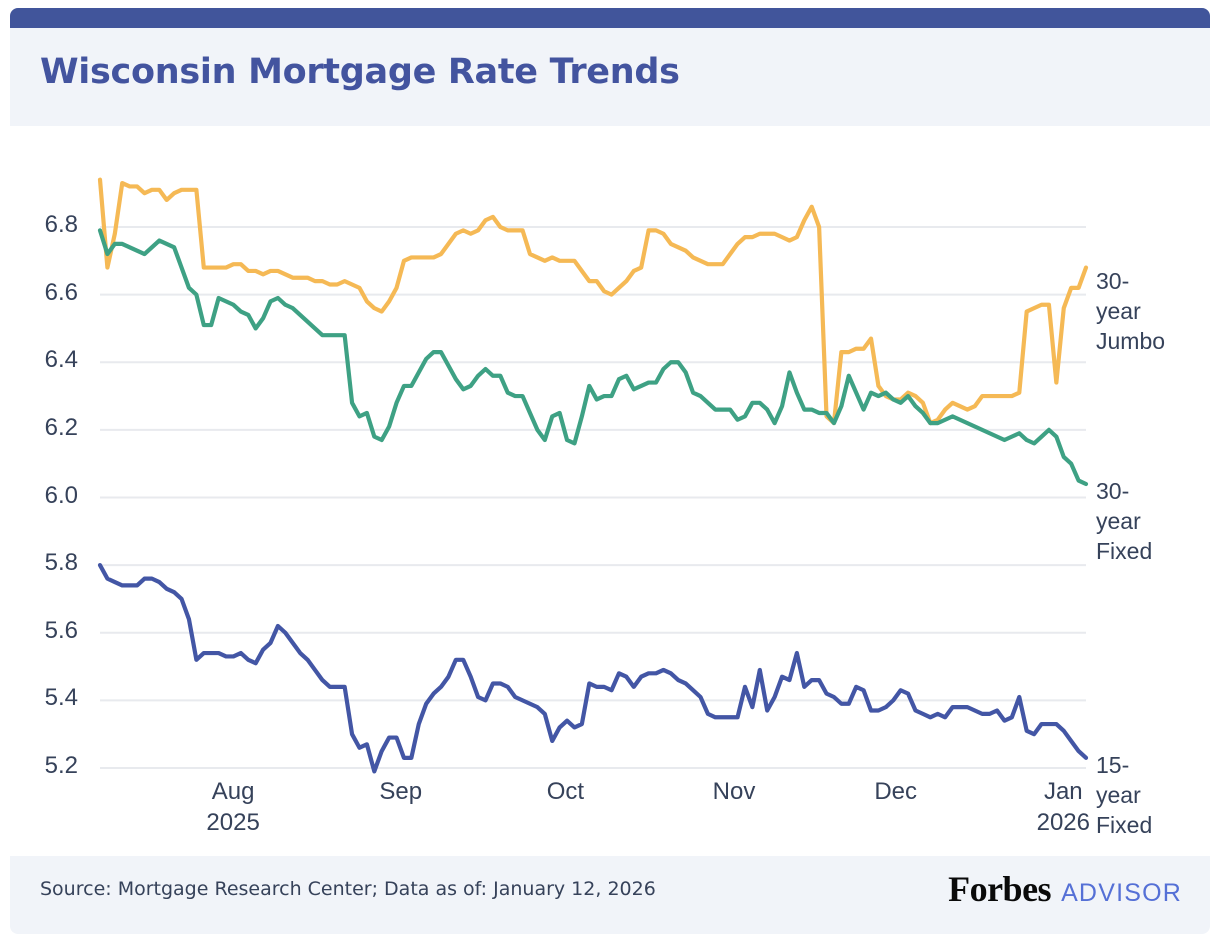 The image size is (1220, 942). I want to click on y-axis-tick-label: 6.0, so click(61, 495).